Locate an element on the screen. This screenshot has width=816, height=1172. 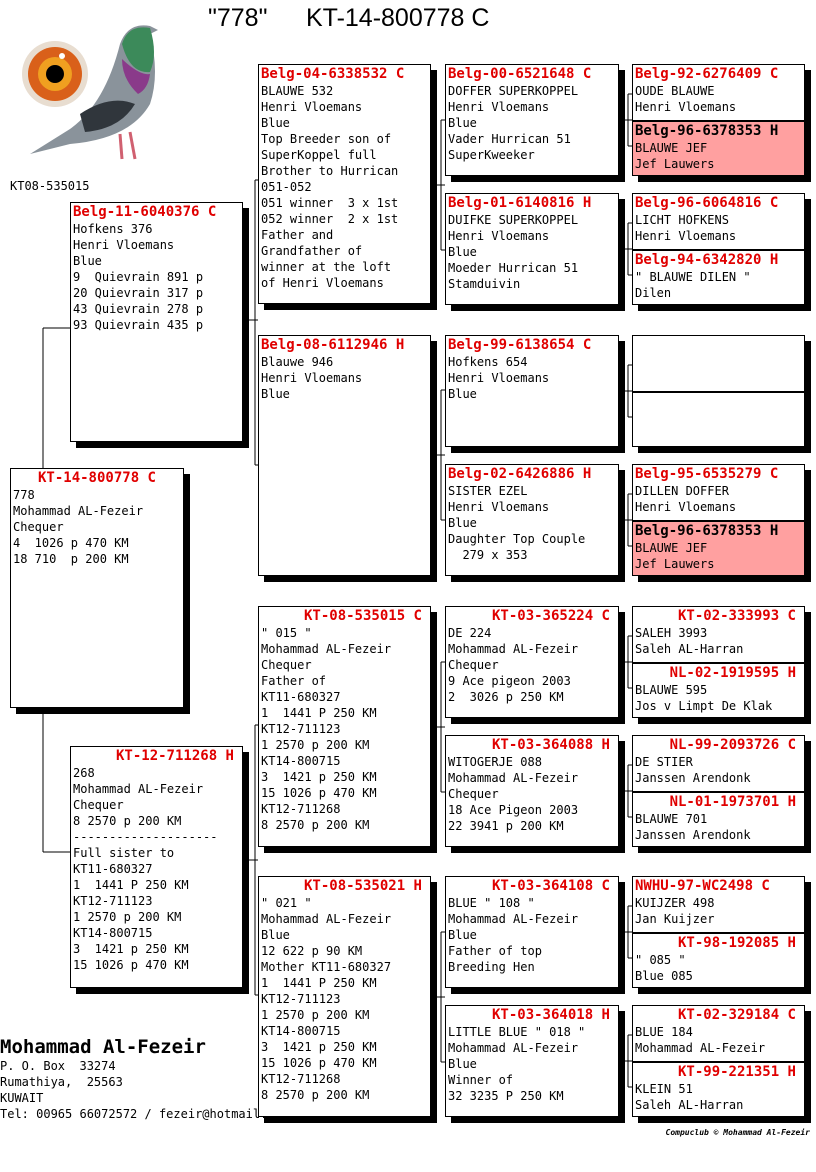
card-line: BLUE " 108 " is located at coordinates (491, 903).